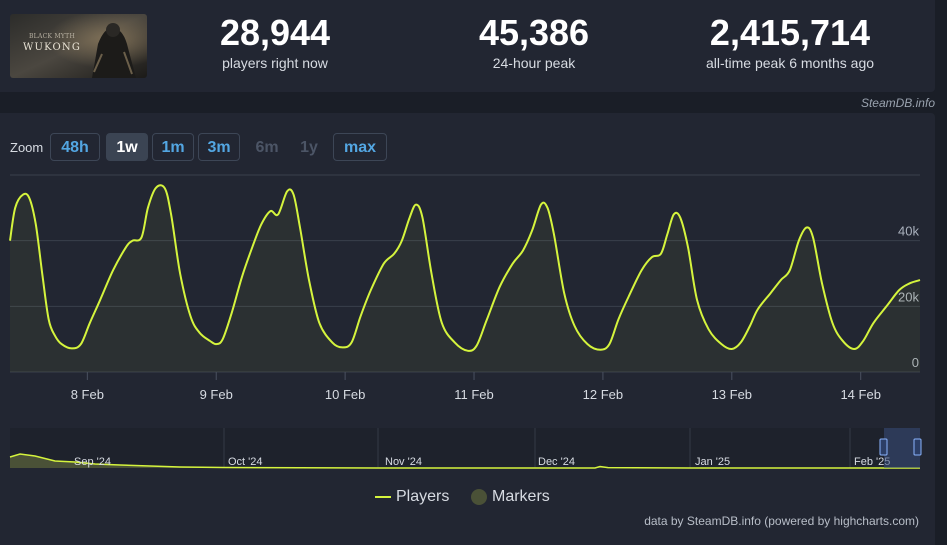  I want to click on zoom-48h-button: 48h, so click(75, 147).